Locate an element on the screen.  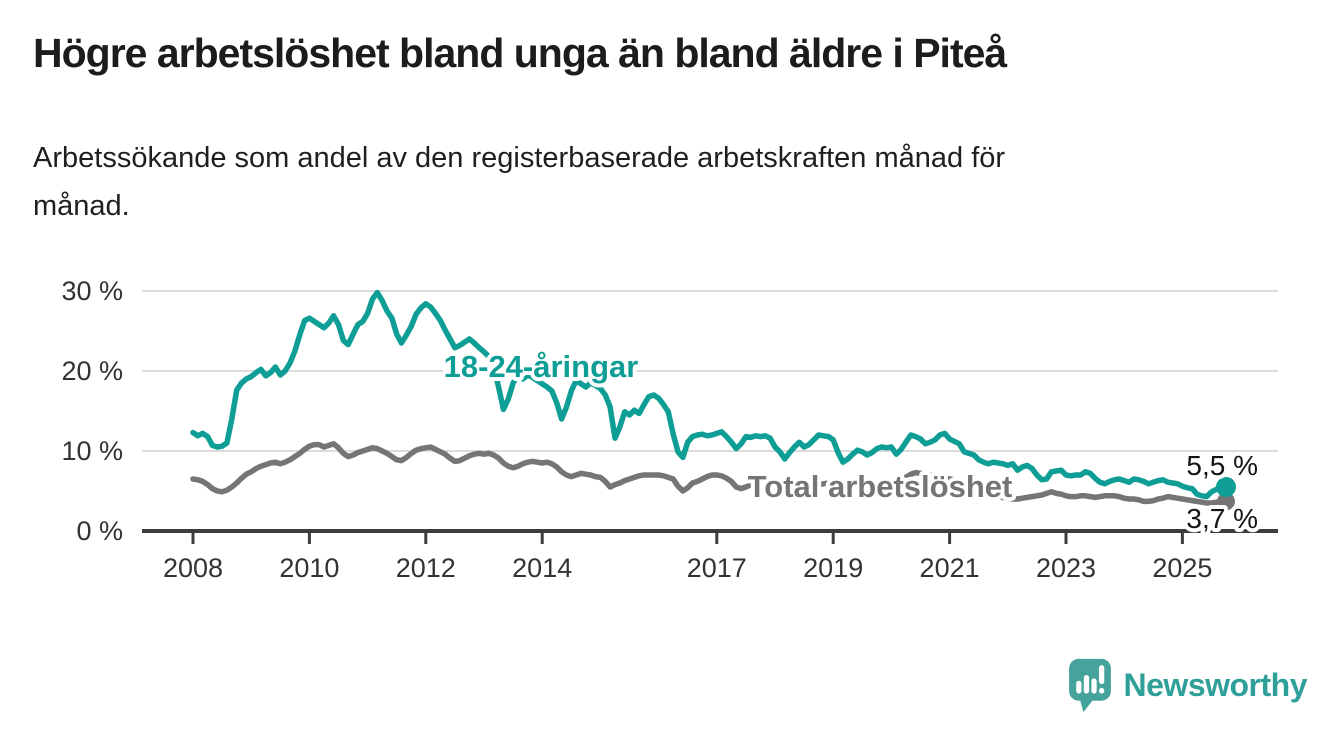
logo-exclamation-dot is located at coordinates (1101, 690).